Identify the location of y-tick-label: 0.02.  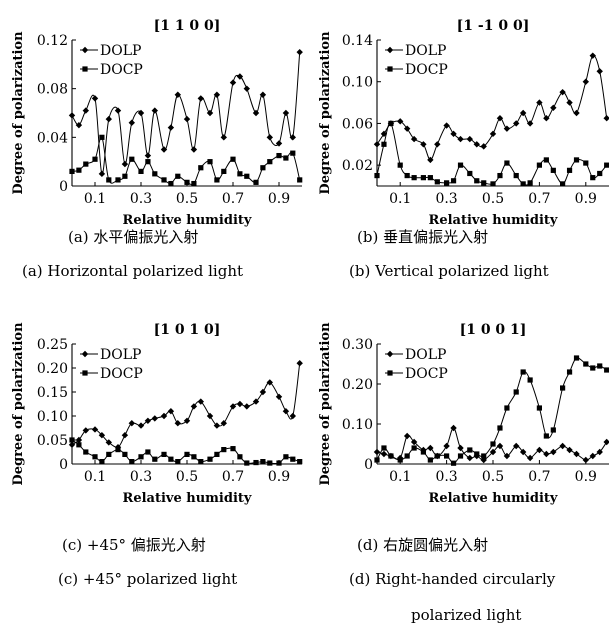
(357, 166).